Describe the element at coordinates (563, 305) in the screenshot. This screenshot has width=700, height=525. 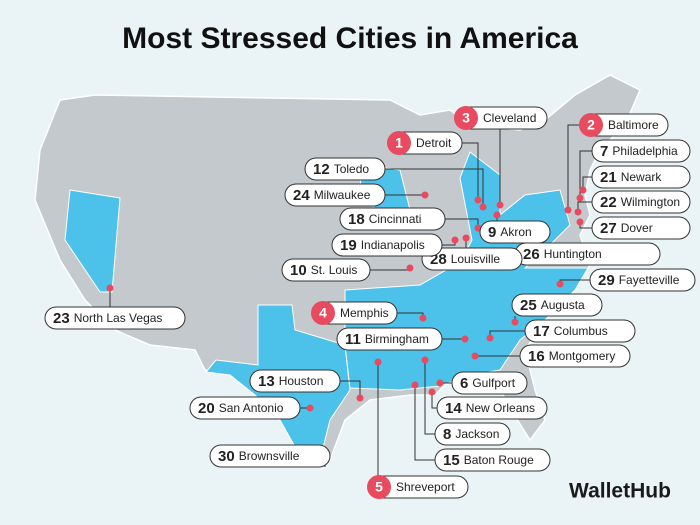
I see `city-name: Augusta` at that location.